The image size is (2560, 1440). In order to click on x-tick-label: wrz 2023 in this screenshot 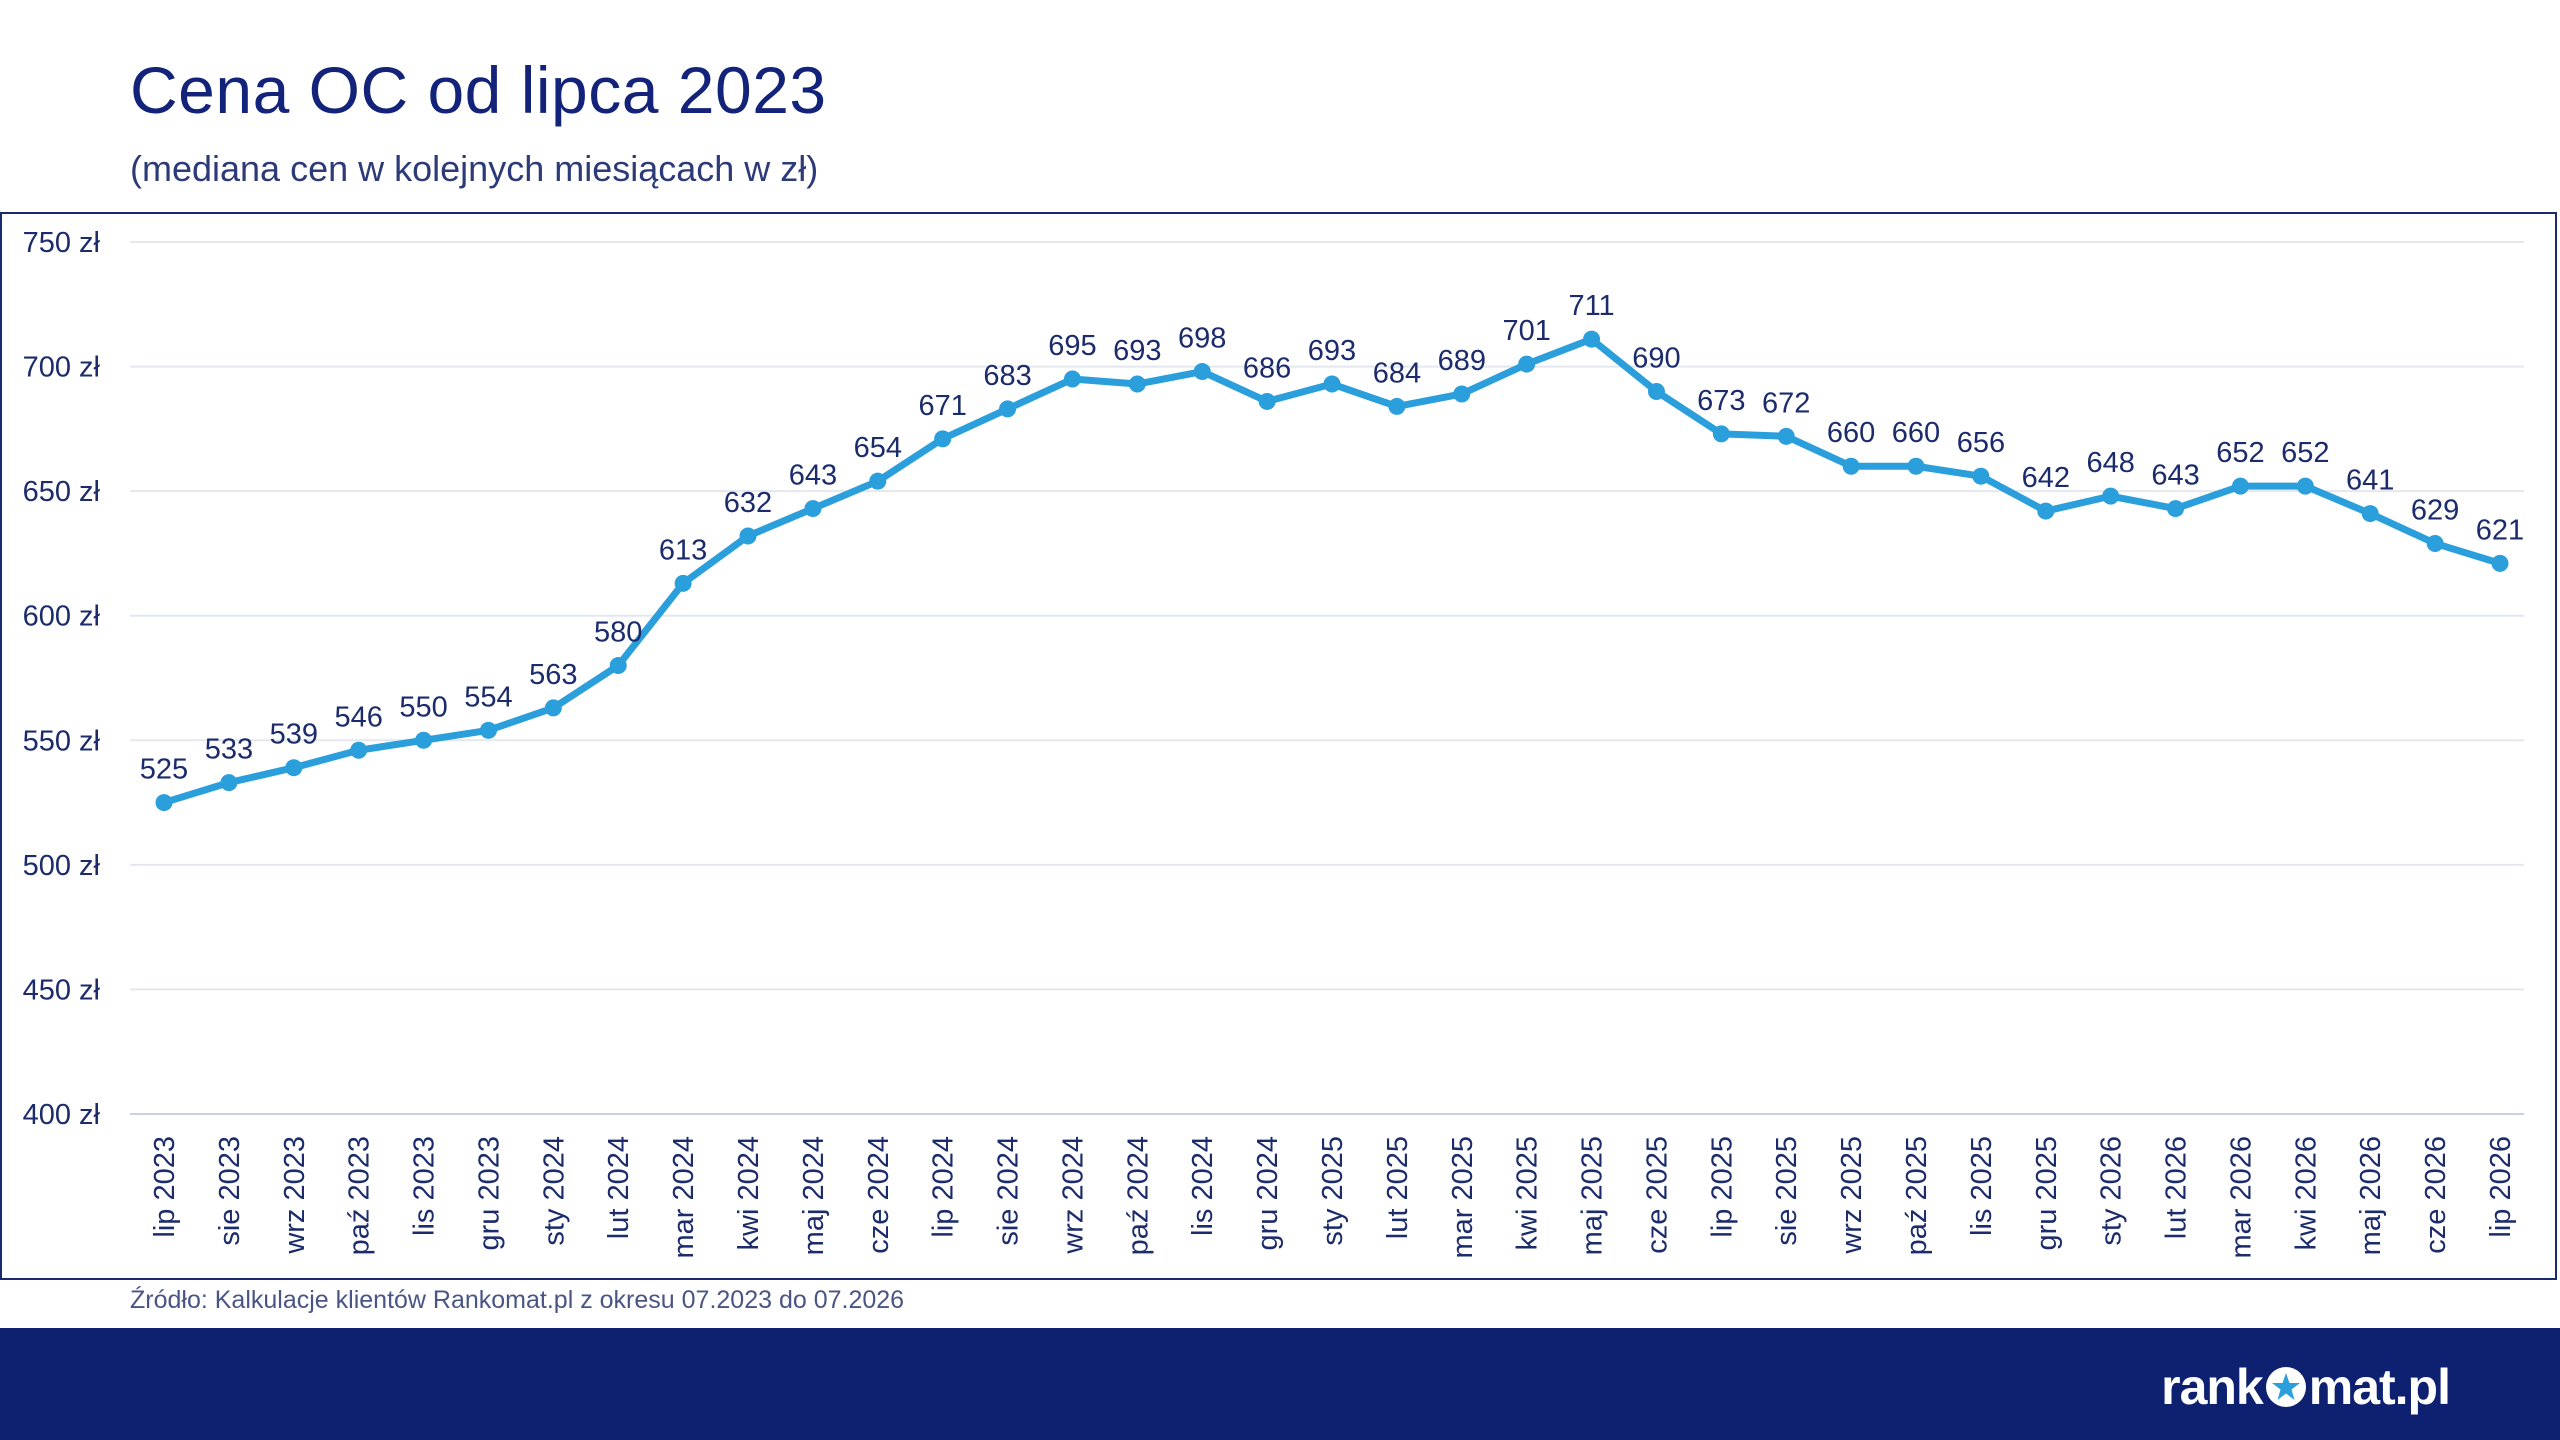, I will do `click(295, 1195)`.